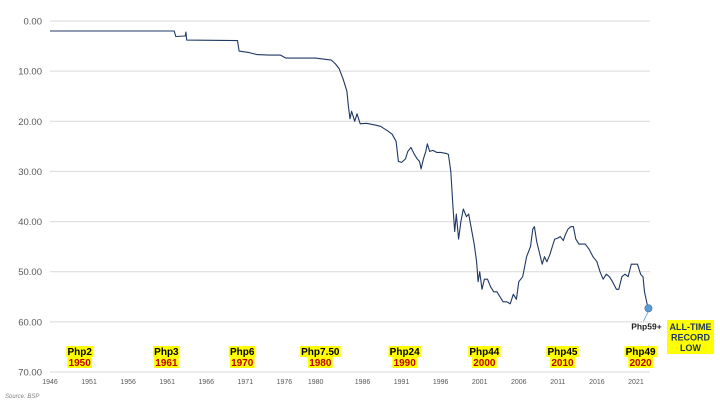  What do you see at coordinates (30, 272) in the screenshot?
I see `y-tick-label: 50.00` at bounding box center [30, 272].